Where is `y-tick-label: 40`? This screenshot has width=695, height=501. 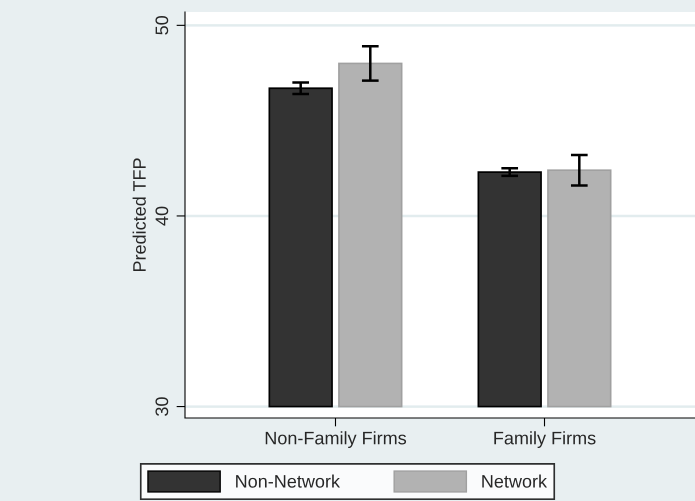 y-tick-label: 40 is located at coordinates (161, 216).